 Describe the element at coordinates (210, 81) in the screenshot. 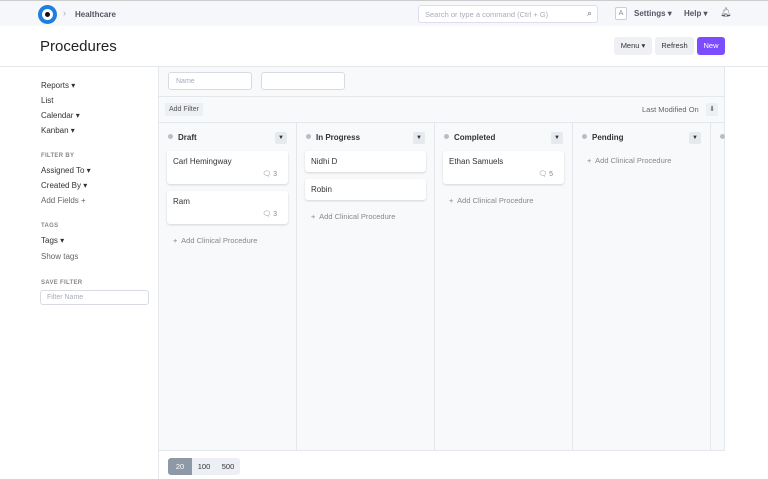

I see `name-filter-input: Name` at that location.